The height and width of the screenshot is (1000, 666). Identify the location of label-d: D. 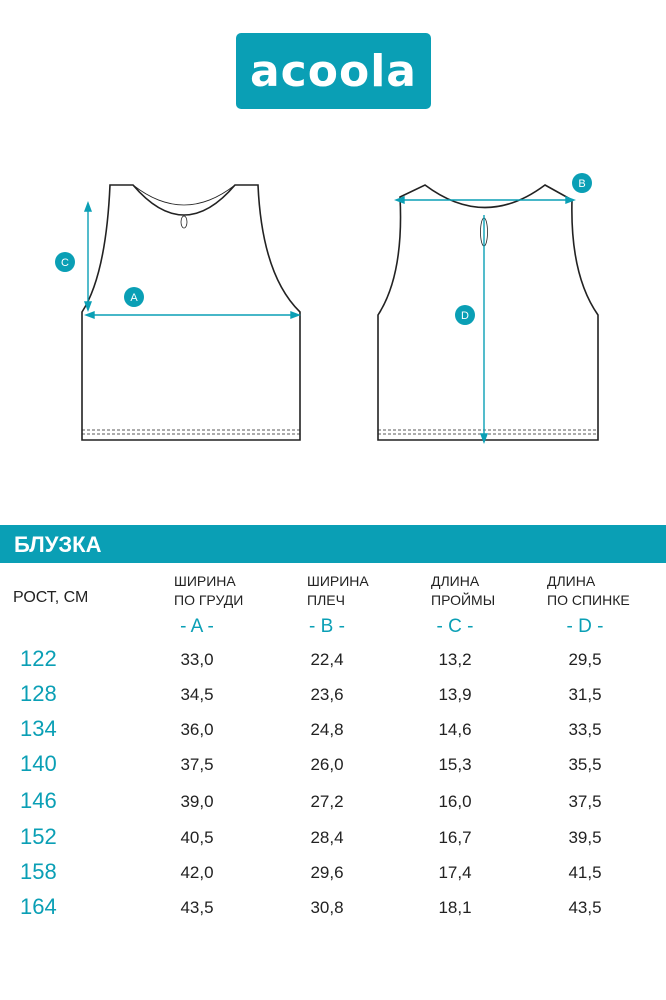
(465, 316).